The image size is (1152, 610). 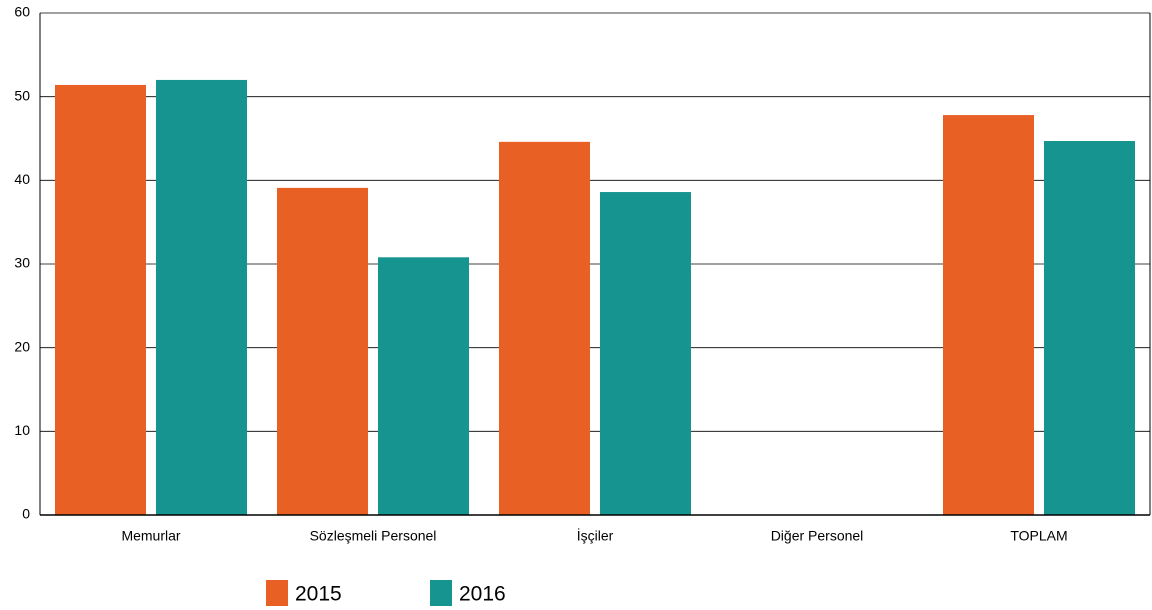 I want to click on y-tick-label: 20, so click(x=22, y=346).